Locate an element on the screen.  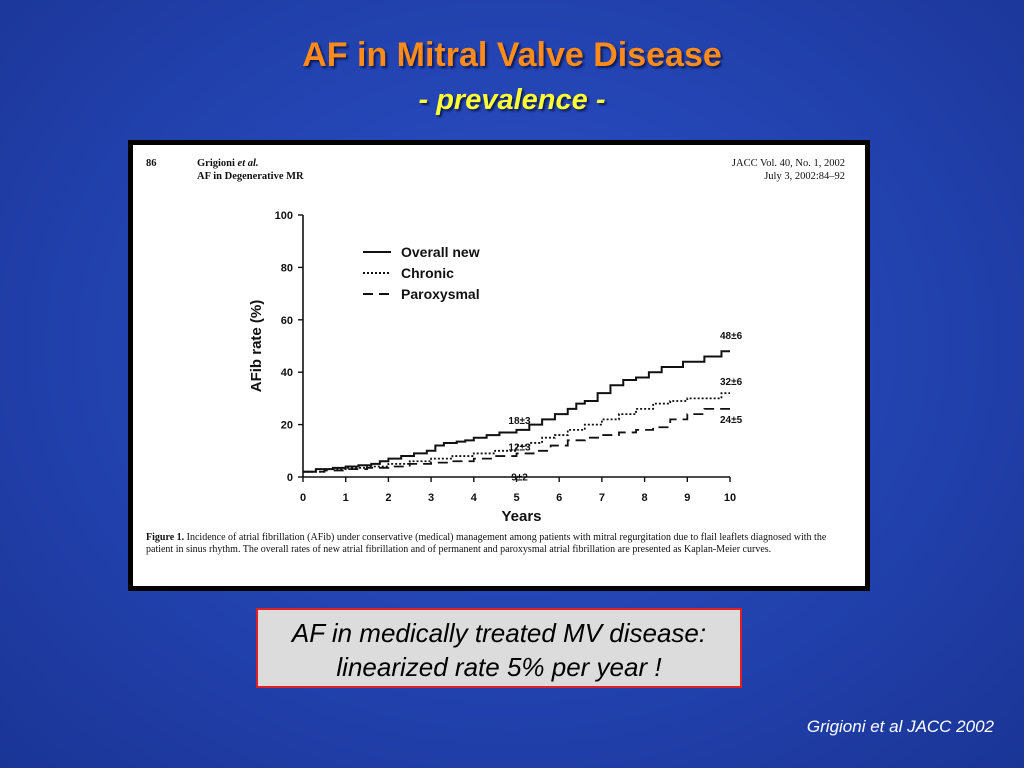
x-tick-label: 1 is located at coordinates (346, 498).